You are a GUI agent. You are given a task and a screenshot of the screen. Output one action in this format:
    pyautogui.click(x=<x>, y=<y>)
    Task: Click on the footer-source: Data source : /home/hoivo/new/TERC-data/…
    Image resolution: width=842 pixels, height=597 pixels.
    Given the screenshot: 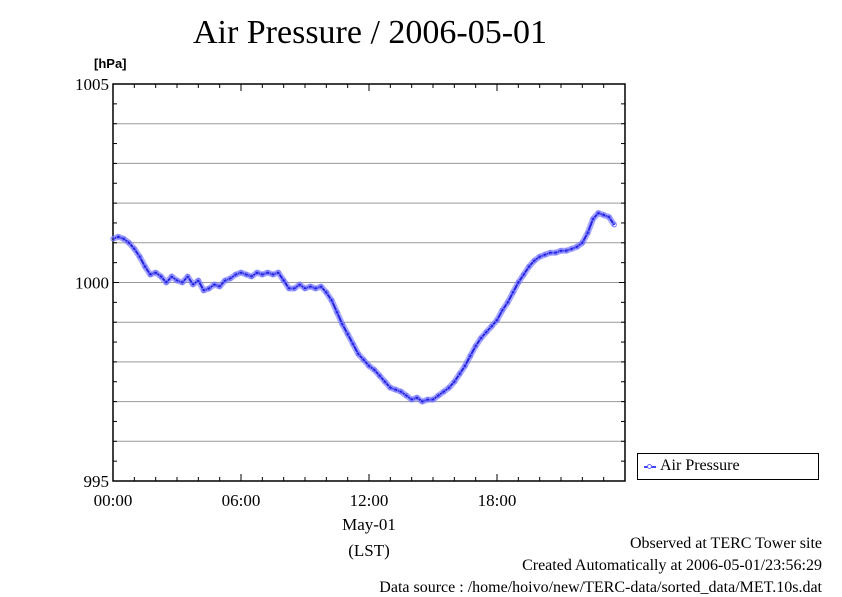 What is the action you would take?
    pyautogui.click(x=600, y=587)
    